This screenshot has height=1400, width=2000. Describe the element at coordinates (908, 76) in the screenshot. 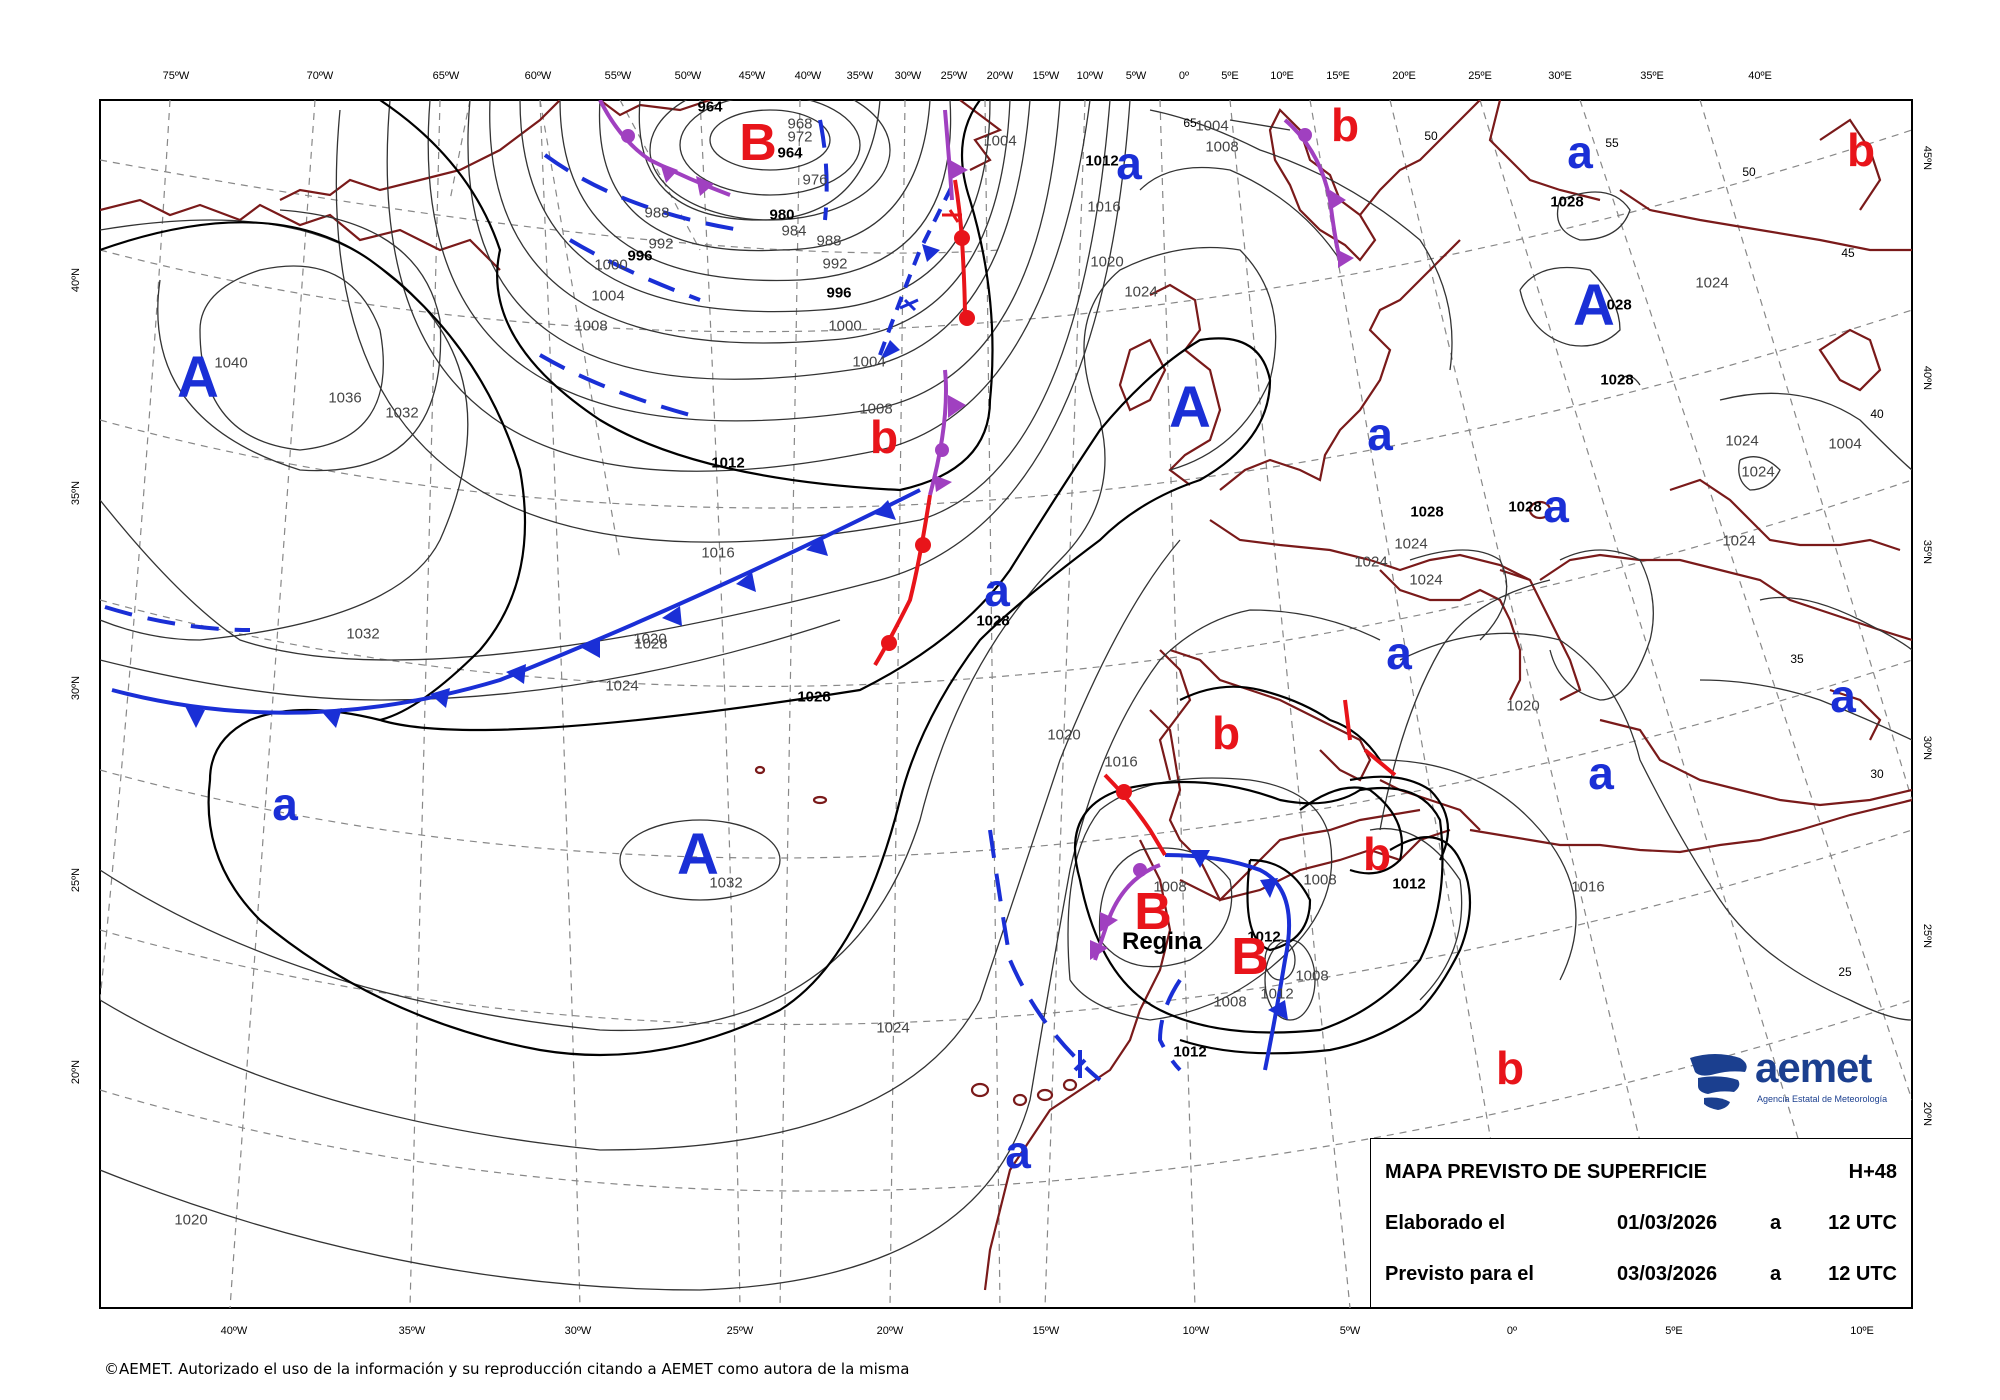

I see `lon-label: 30ºW` at that location.